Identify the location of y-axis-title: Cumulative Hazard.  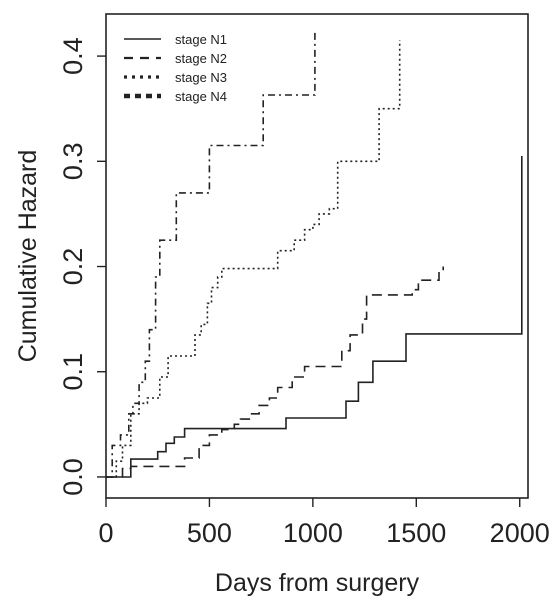
(28, 256).